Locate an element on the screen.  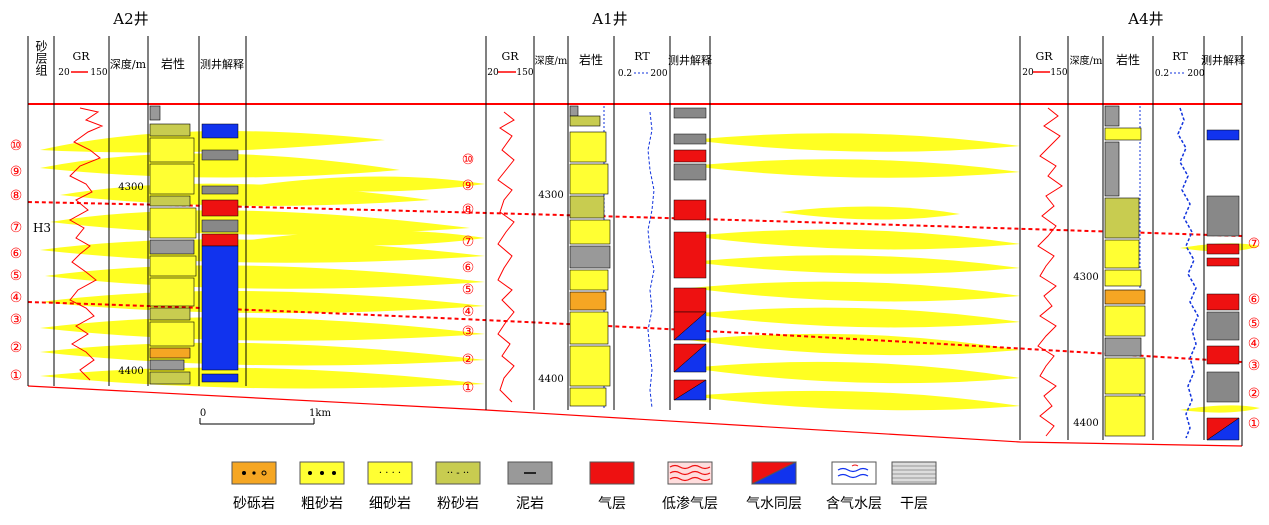
layer-numbers: ⑦ ⑥ ⑤ ④ ③ ② ① is located at coordinates (1254, 334).